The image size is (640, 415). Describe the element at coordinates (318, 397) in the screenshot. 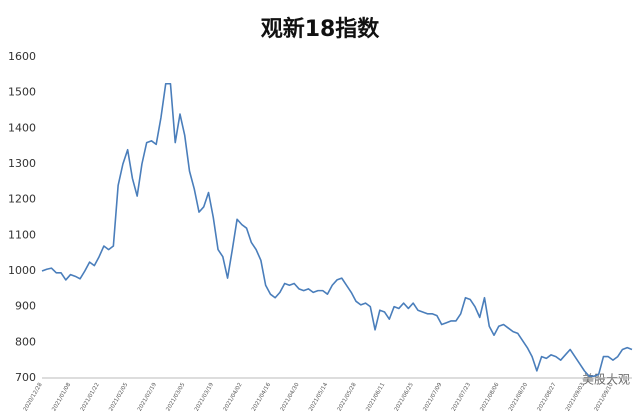

I see `x-tick-label: 2021/05/14` at that location.